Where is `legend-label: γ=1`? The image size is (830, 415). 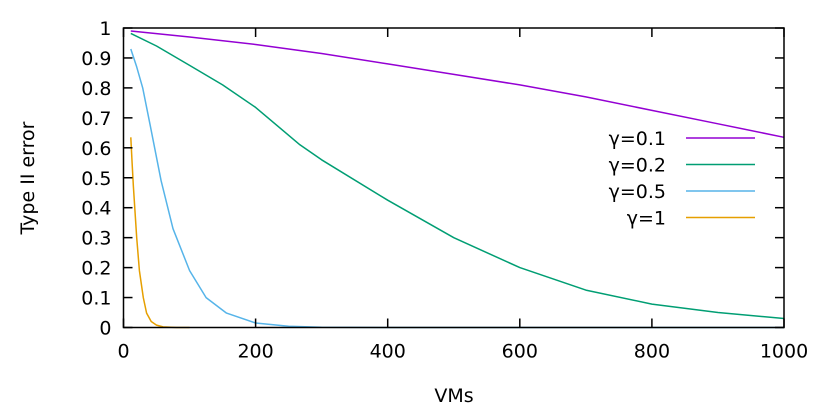 legend-label: γ=1 is located at coordinates (646, 219).